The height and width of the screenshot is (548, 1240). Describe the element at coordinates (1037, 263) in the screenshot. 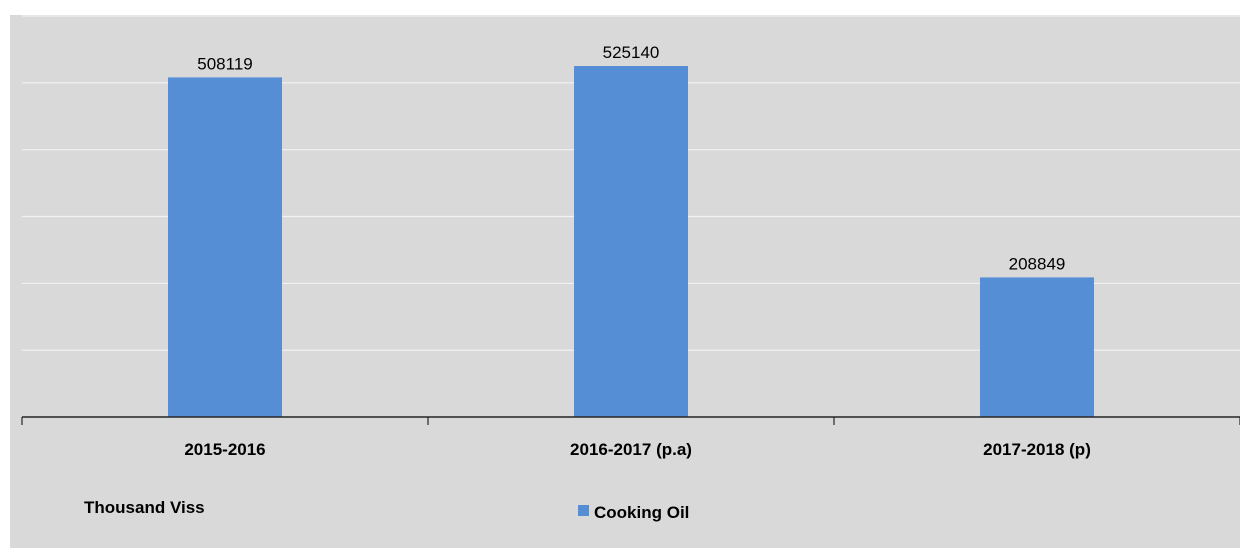

I see `data-label: 208849` at that location.